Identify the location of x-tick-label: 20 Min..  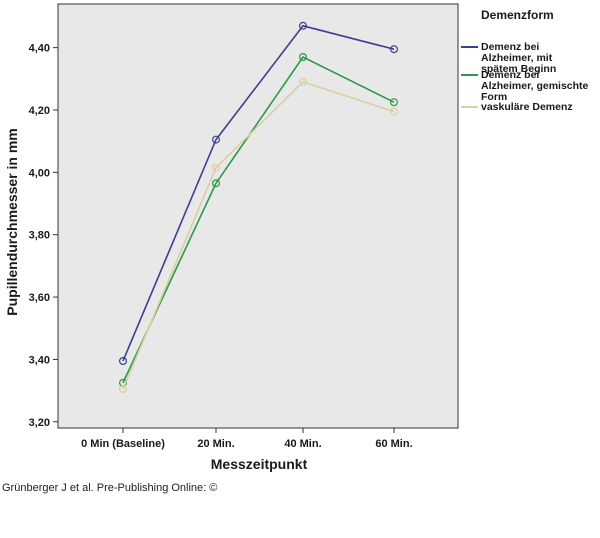
(215, 444).